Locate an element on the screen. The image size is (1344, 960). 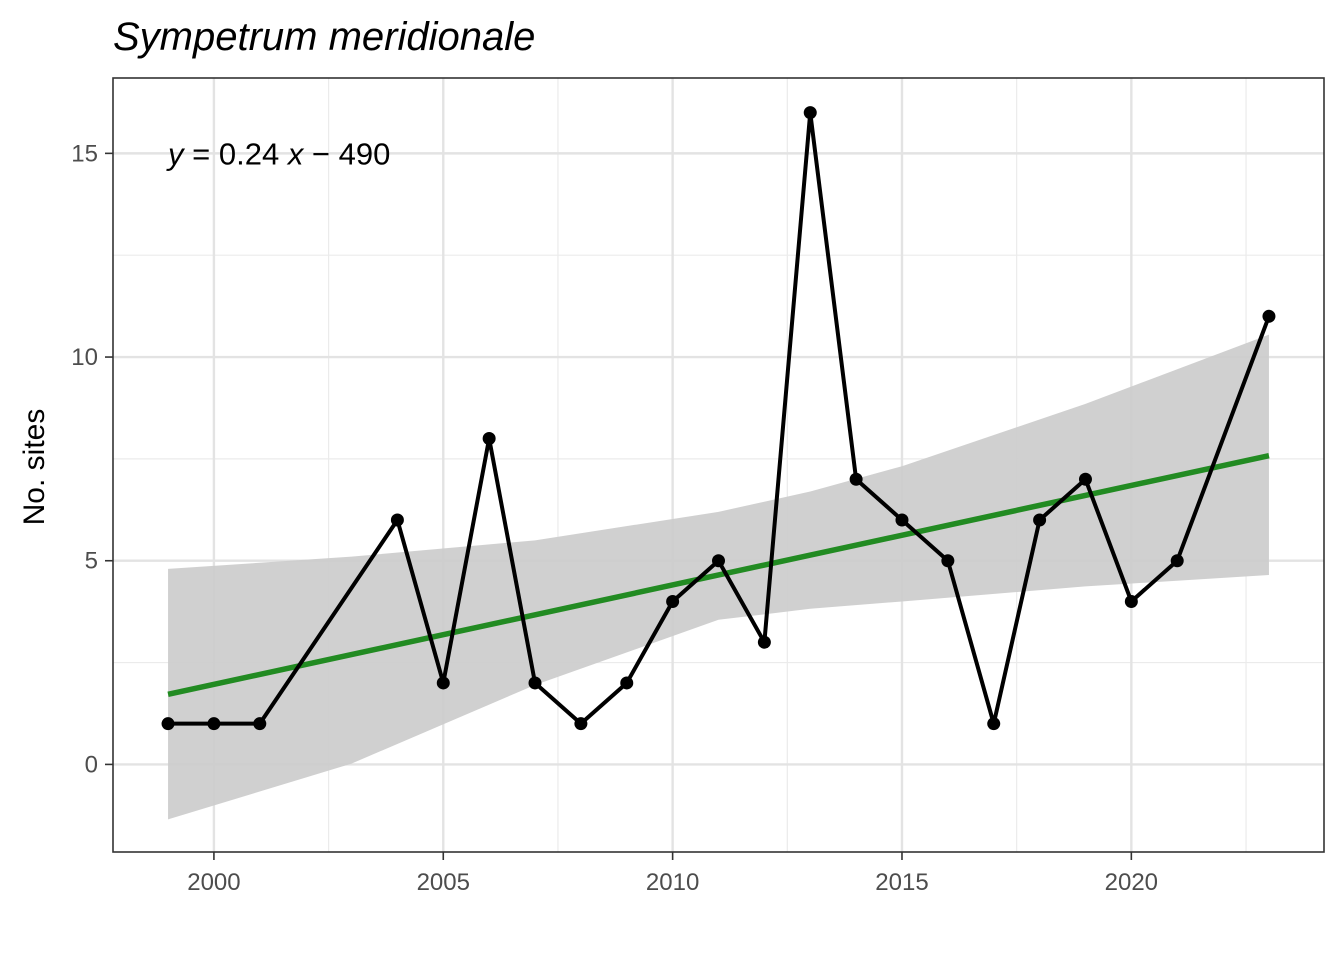
x-tick-label: 2005 is located at coordinates (443, 882).